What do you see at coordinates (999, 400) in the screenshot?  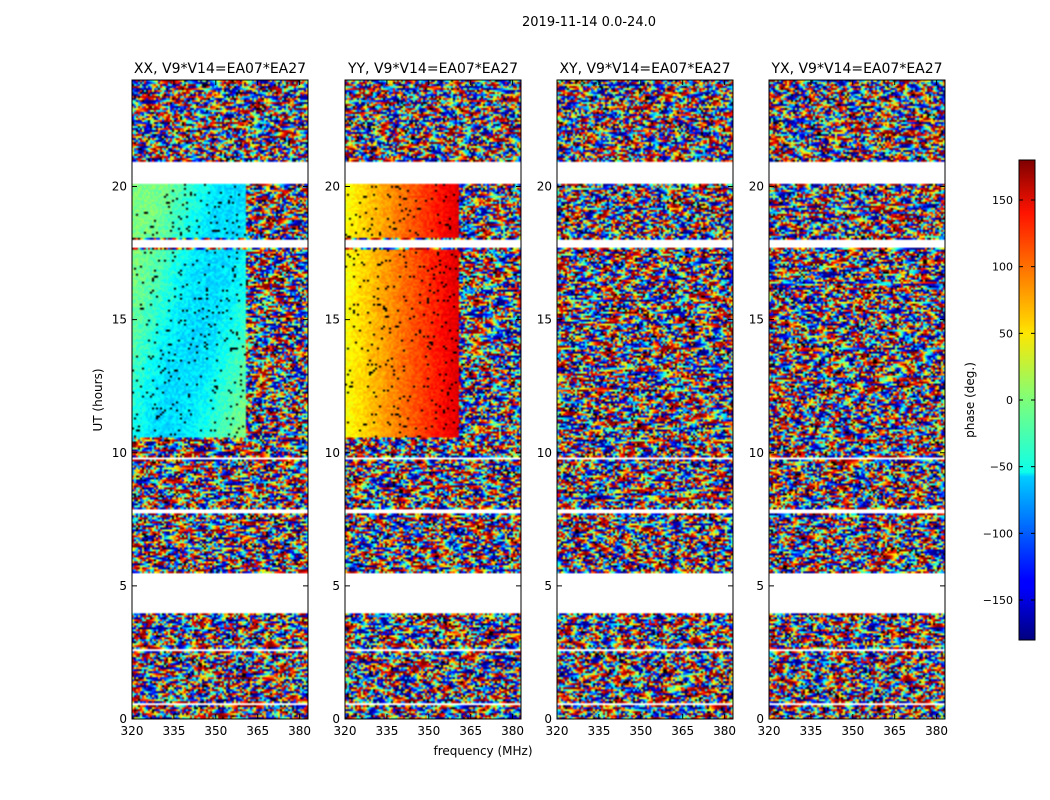 I see `colorbar: 150 100 50 0 −50 −100 −150 phase (deg.)` at bounding box center [999, 400].